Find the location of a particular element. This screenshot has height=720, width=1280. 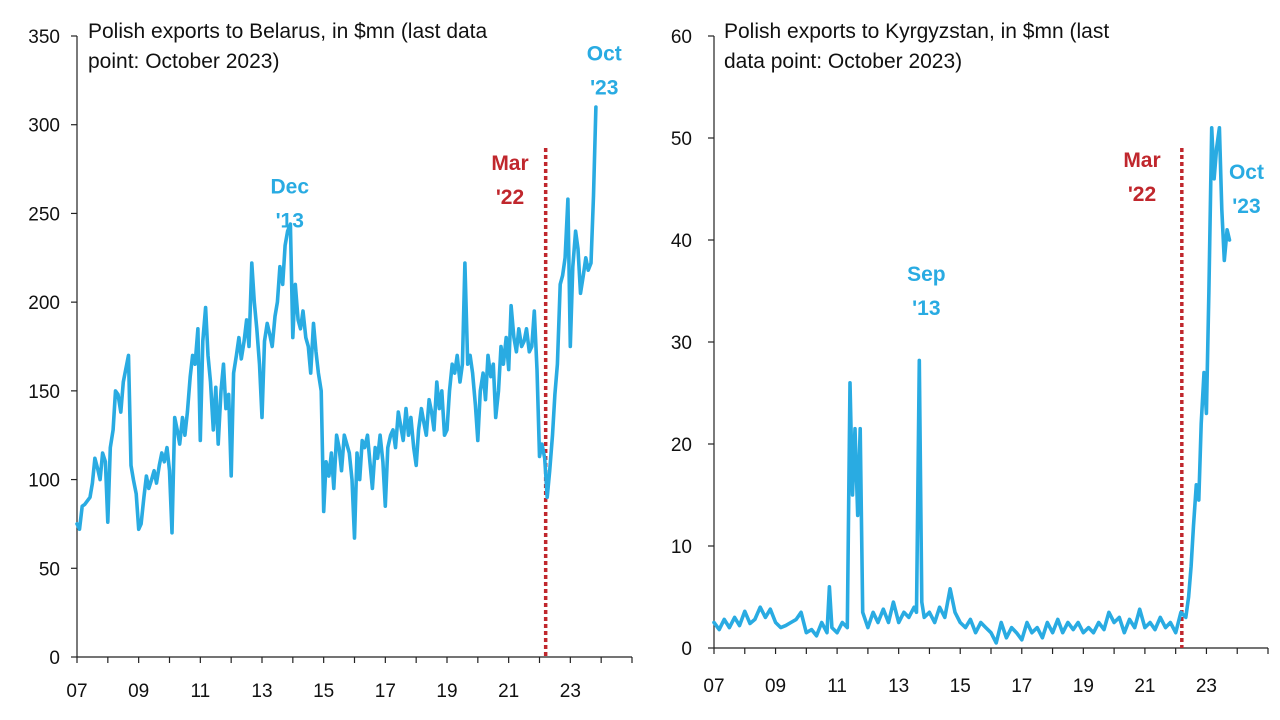

belarus-y-tick-label: 350 is located at coordinates (44, 37).